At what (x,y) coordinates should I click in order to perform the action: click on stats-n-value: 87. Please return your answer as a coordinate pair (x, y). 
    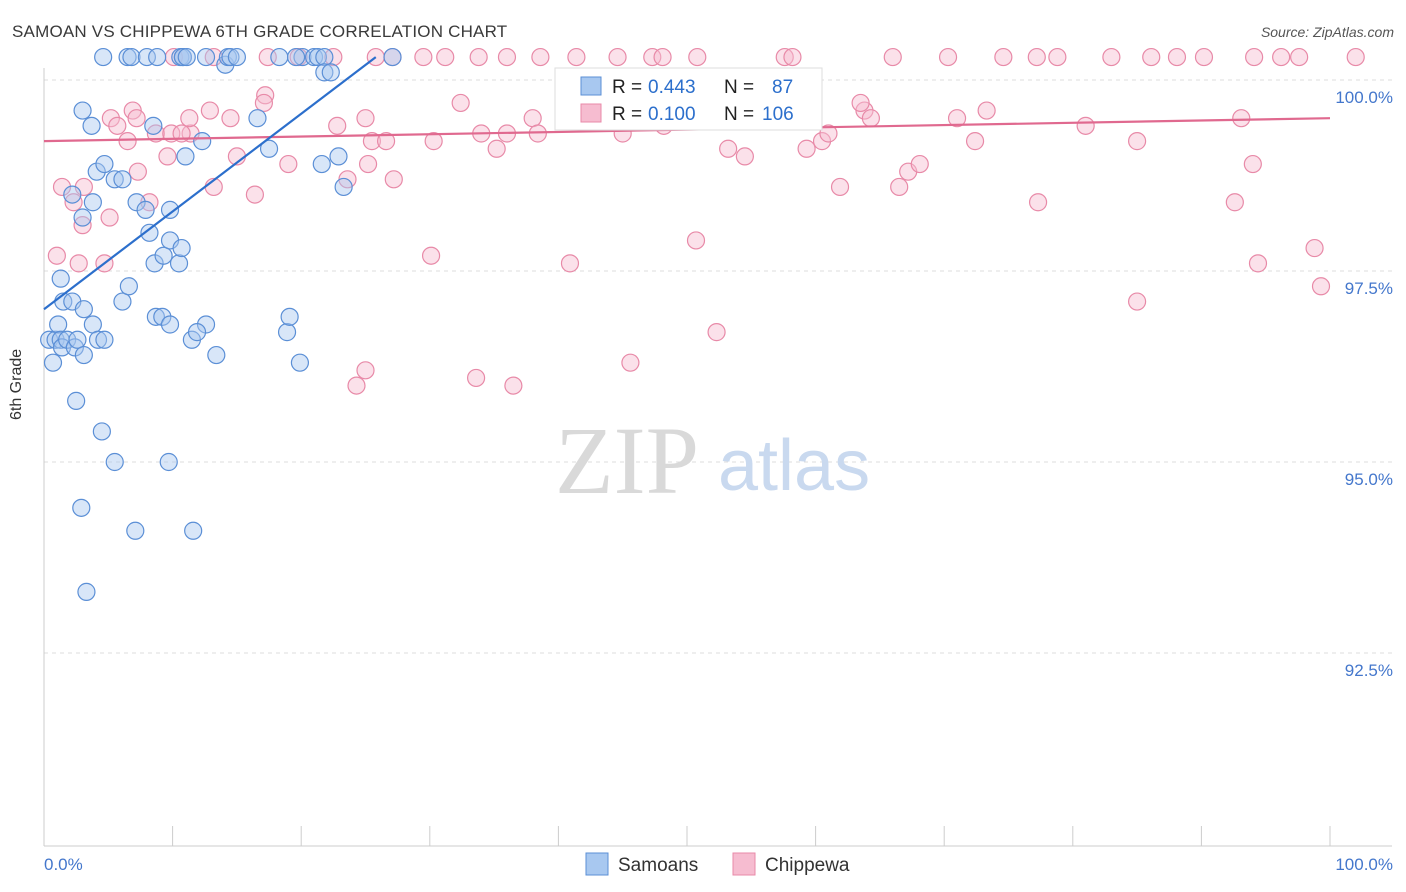
    Looking at the image, I should click on (782, 87).